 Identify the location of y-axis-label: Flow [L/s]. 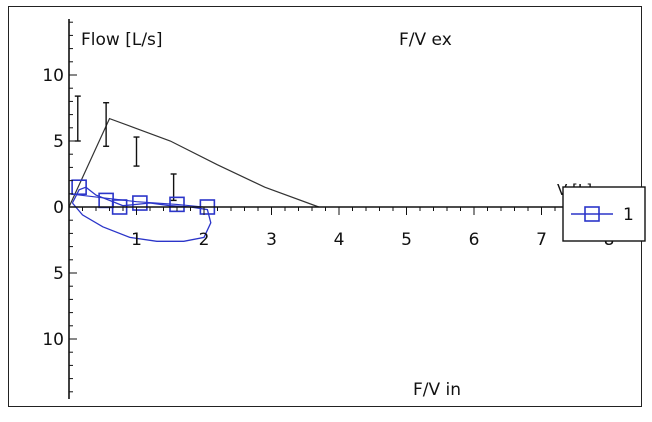
(122, 40).